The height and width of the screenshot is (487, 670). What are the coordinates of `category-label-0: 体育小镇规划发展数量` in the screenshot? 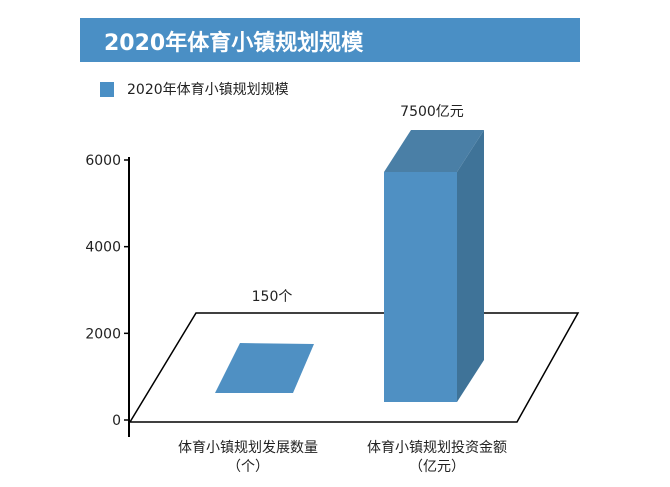 It's located at (248, 448).